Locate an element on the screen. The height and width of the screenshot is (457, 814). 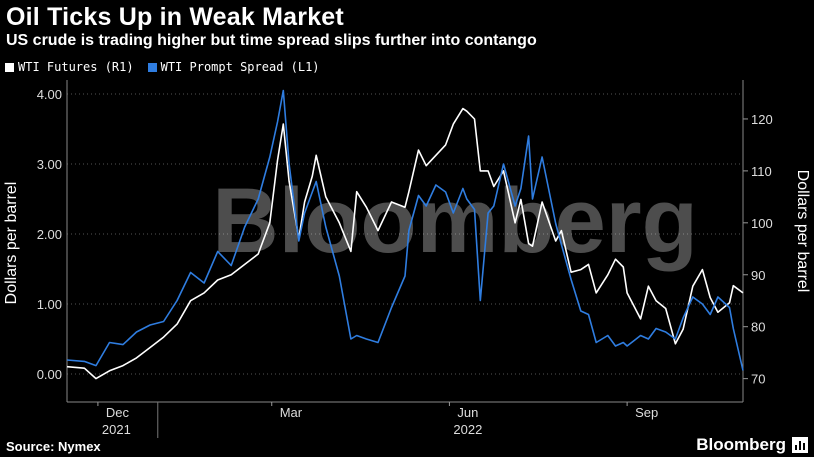
right-tick-label: 110 is located at coordinates (761, 171).